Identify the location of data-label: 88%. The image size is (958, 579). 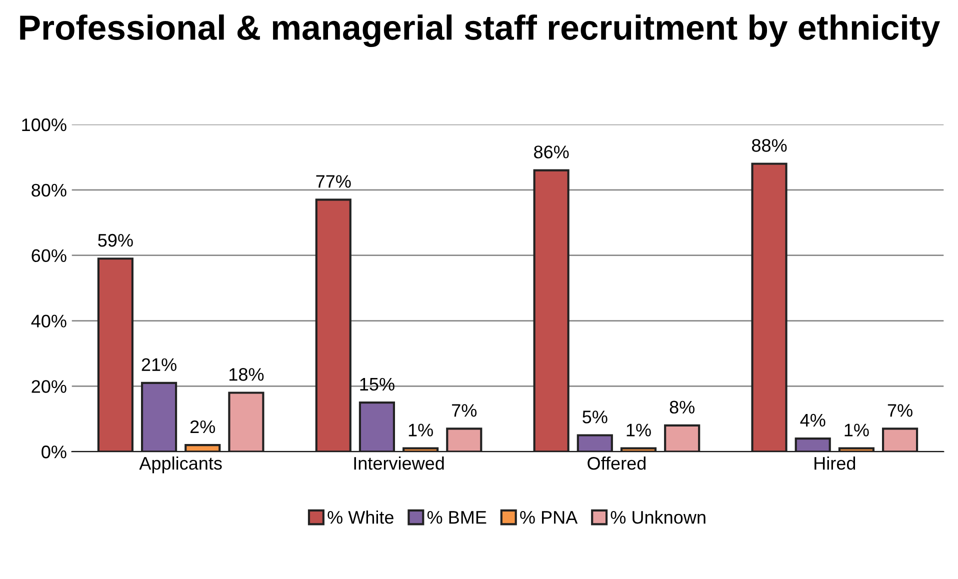
(769, 145).